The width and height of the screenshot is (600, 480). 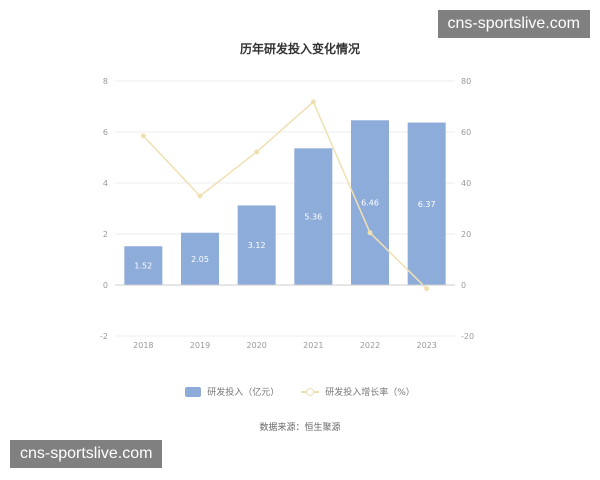 I want to click on chart-title: 历年研发投入变化情况, so click(x=300, y=48).